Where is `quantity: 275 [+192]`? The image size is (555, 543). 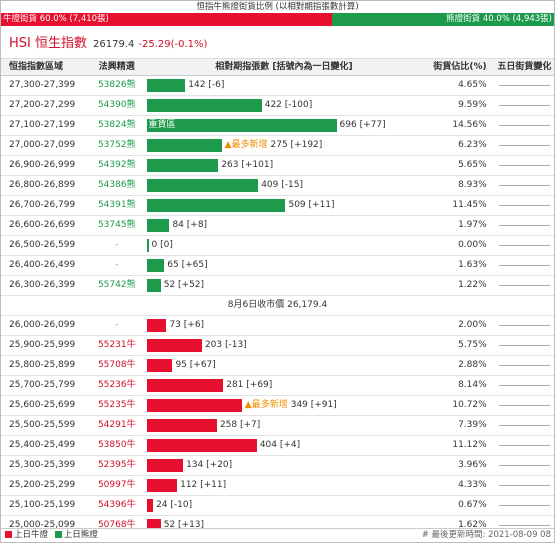 quantity: 275 [+192] is located at coordinates (296, 145).